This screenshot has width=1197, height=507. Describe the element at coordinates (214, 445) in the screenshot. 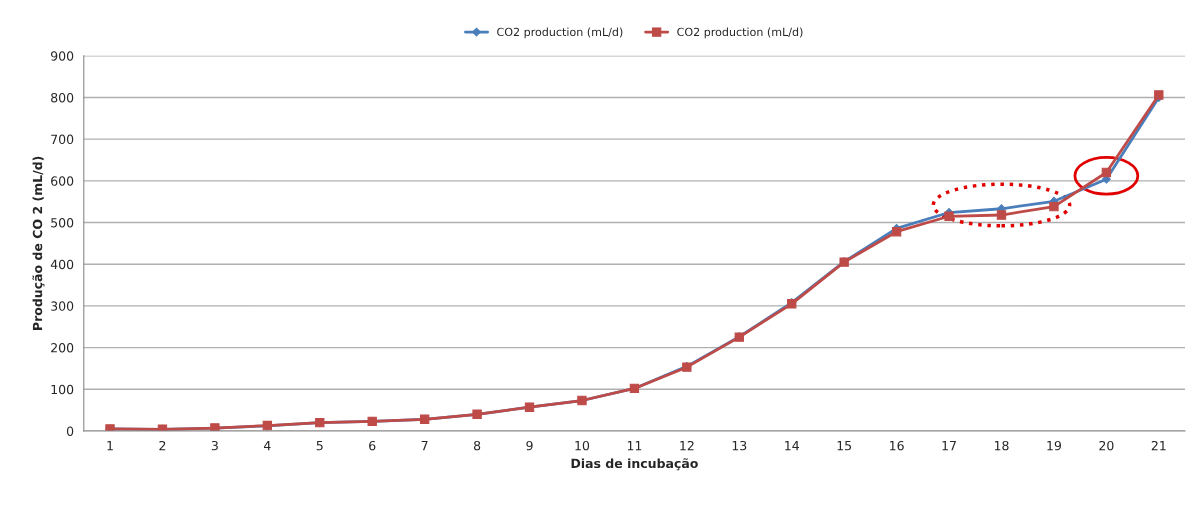

I see `x-tick-label: 3` at that location.